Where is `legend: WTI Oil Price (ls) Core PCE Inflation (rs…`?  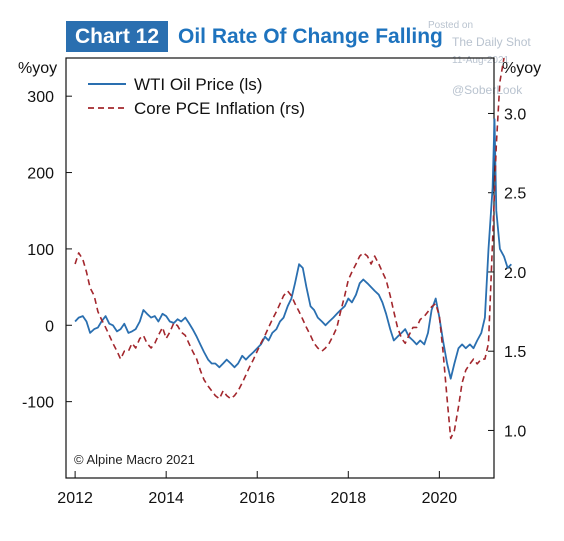 legend: WTI Oil Price (ls) Core PCE Inflation (rs… is located at coordinates (196, 96).